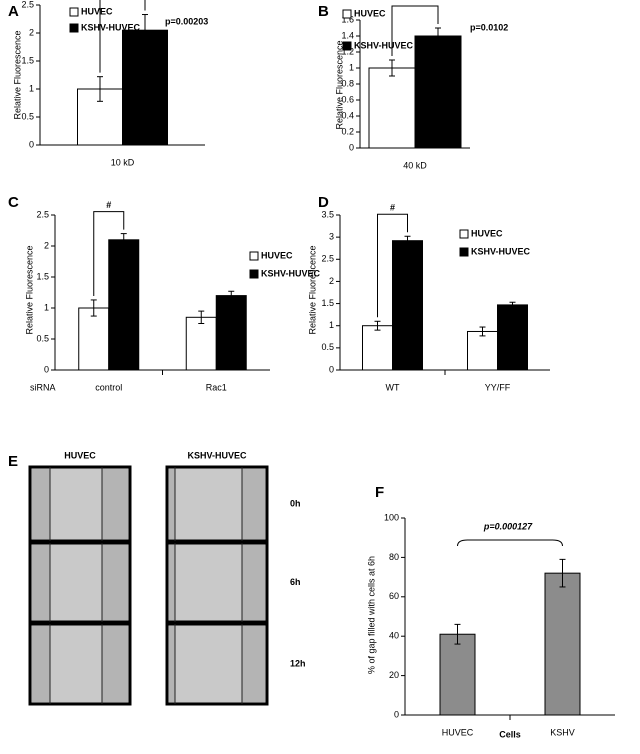 The width and height of the screenshot is (640, 754). What do you see at coordinates (489, 27) in the screenshot?
I see `p-value: p=0.0102` at bounding box center [489, 27].